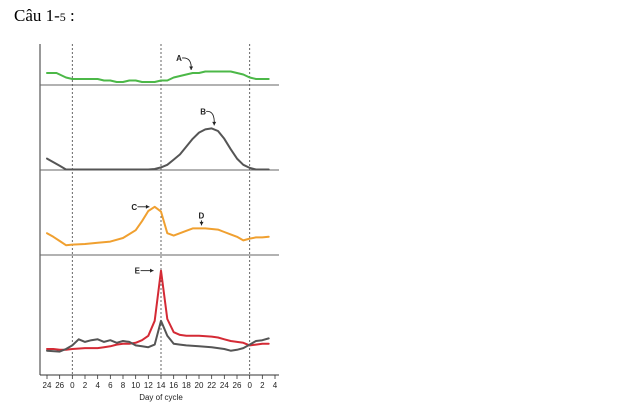  Describe the element at coordinates (158, 149) in the screenshot. I see `series-line-b` at that location.